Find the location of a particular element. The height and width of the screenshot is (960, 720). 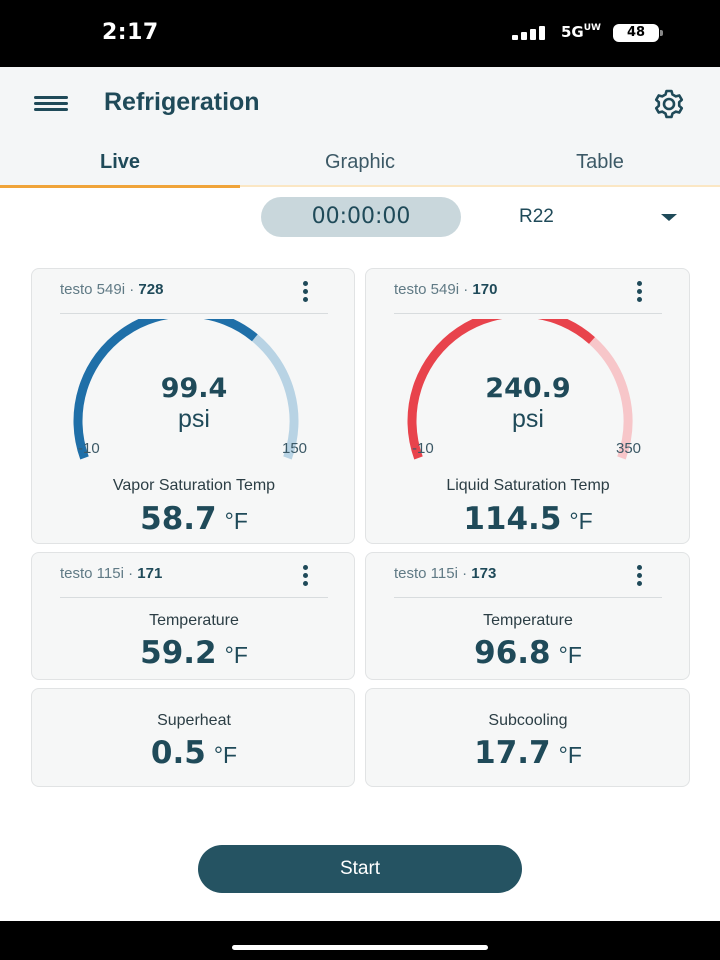

timer-display: 00:00:00 is located at coordinates (361, 217).